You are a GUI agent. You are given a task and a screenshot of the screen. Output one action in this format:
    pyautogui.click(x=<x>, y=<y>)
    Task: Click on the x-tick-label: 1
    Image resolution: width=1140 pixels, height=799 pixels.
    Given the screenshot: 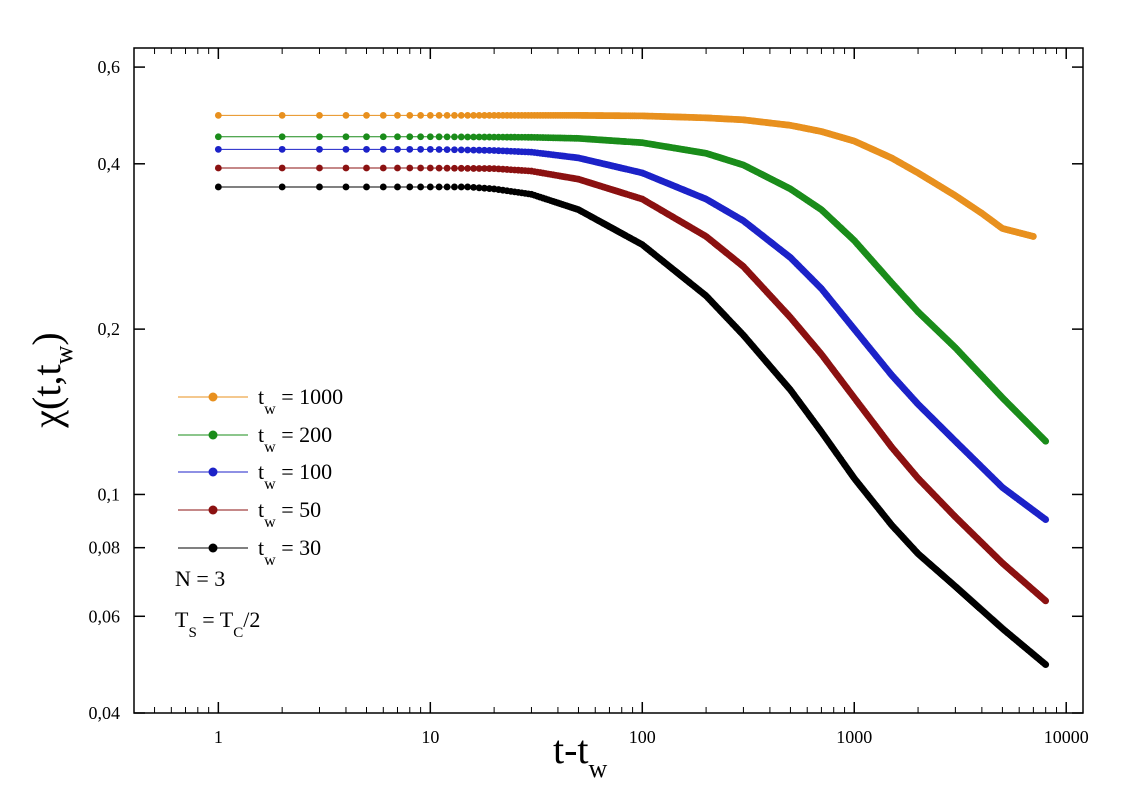 What is the action you would take?
    pyautogui.click(x=218, y=737)
    